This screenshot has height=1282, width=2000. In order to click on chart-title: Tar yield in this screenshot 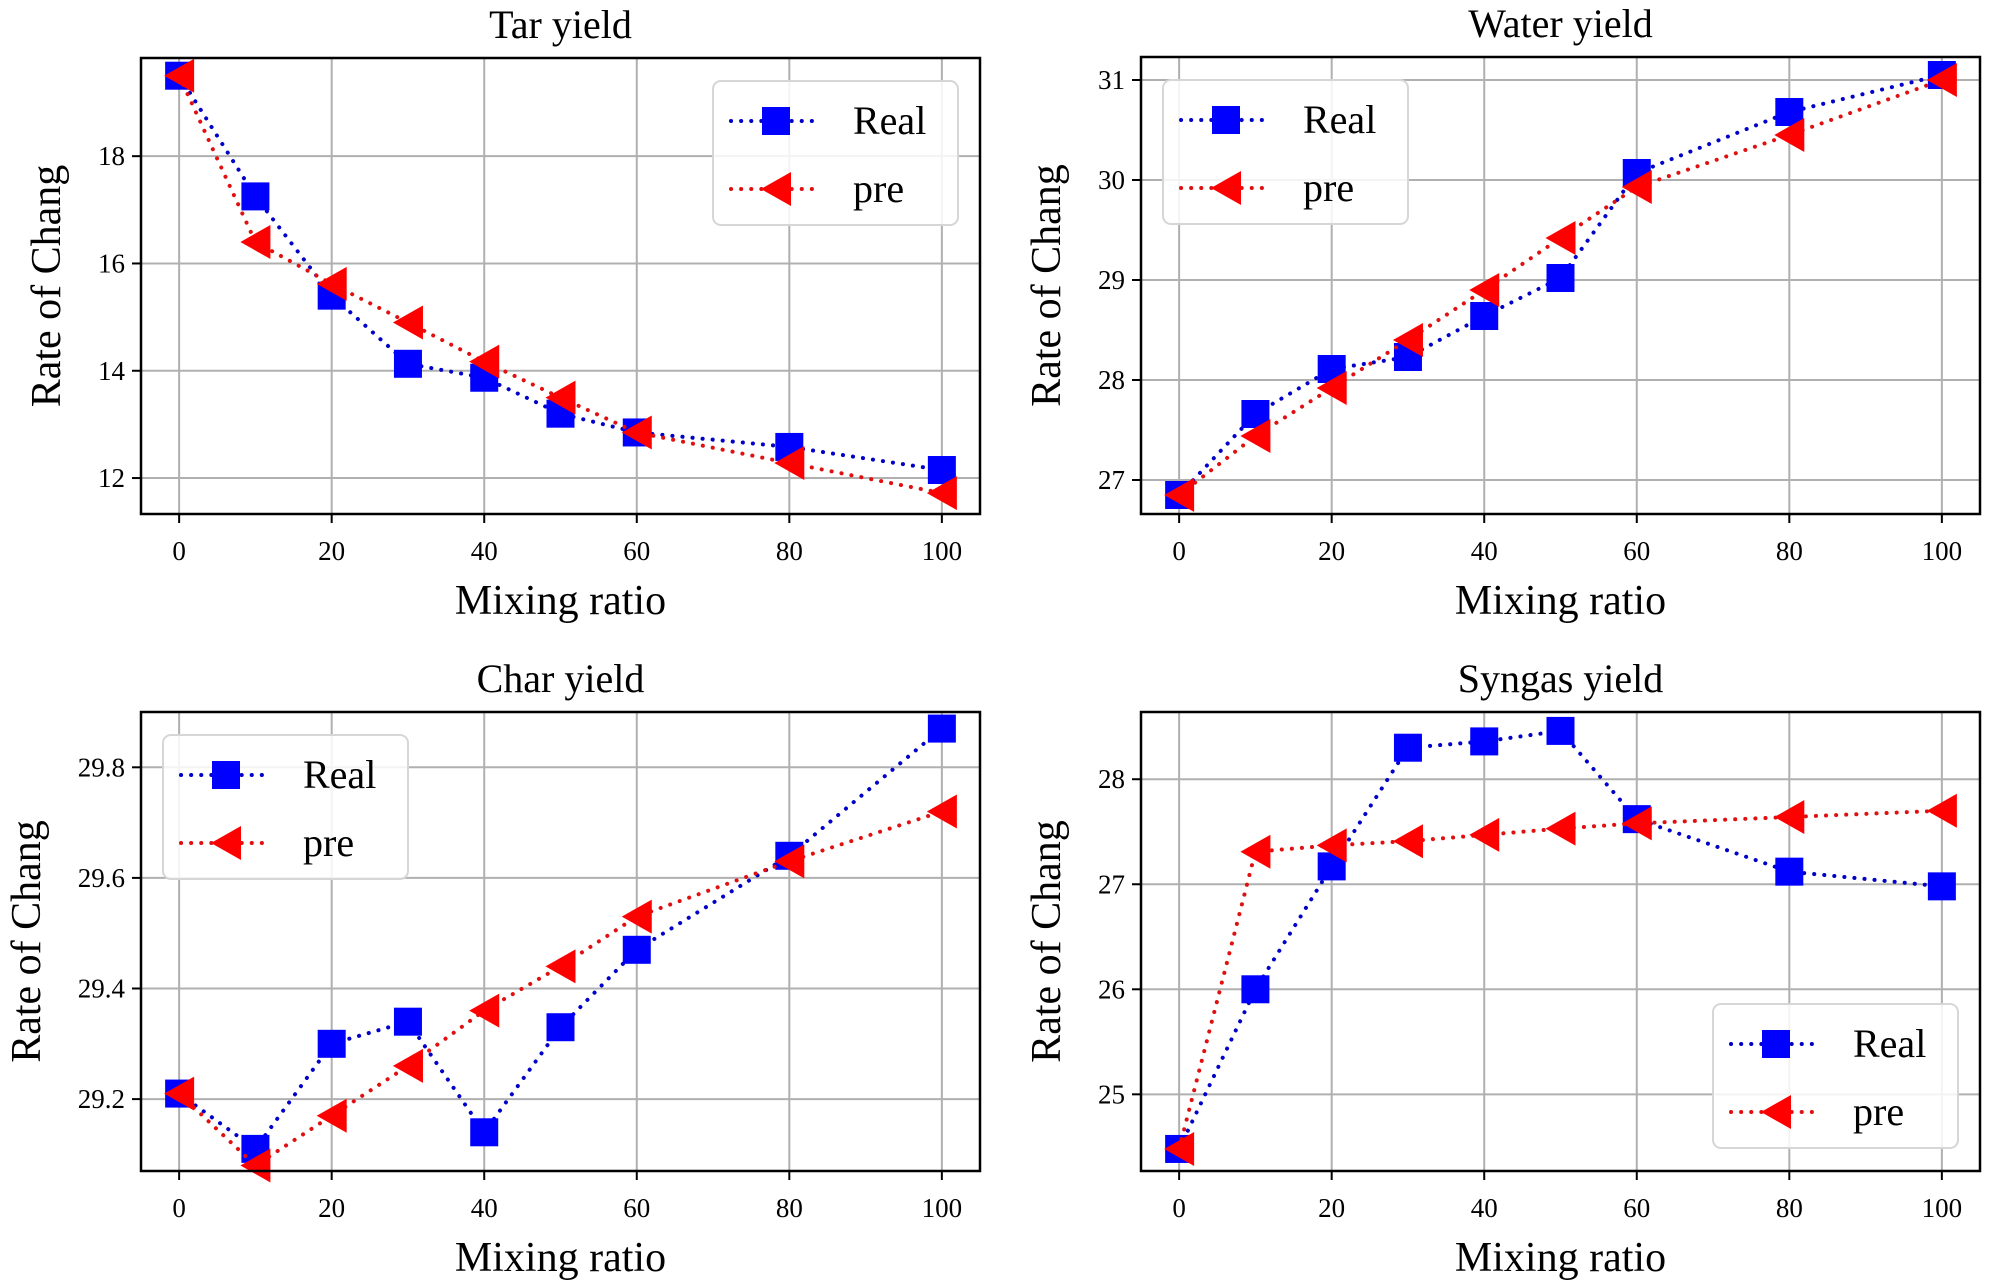, I will do `click(560, 24)`.